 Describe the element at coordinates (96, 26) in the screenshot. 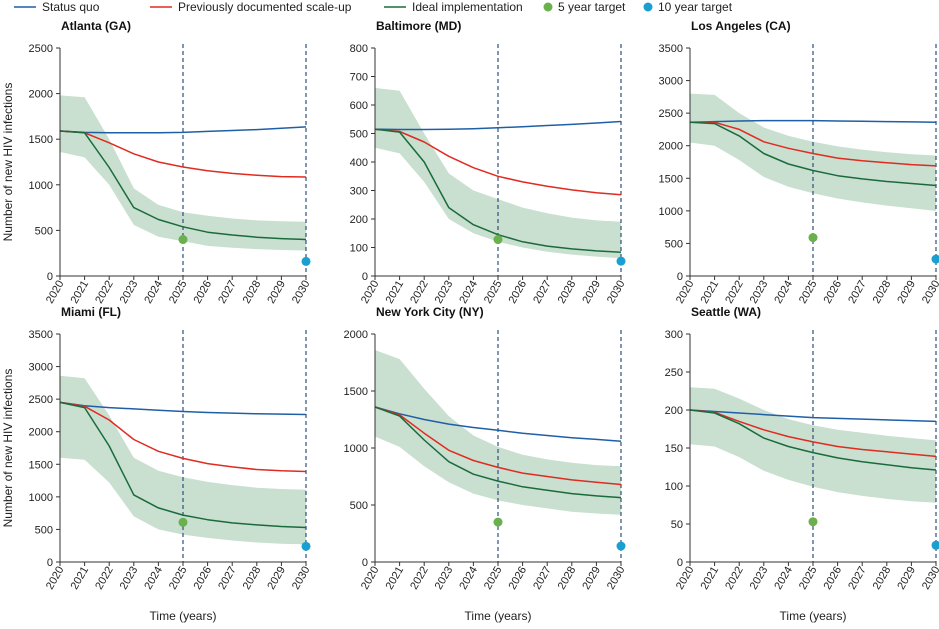

I see `panel-title: Atlanta (GA)` at that location.